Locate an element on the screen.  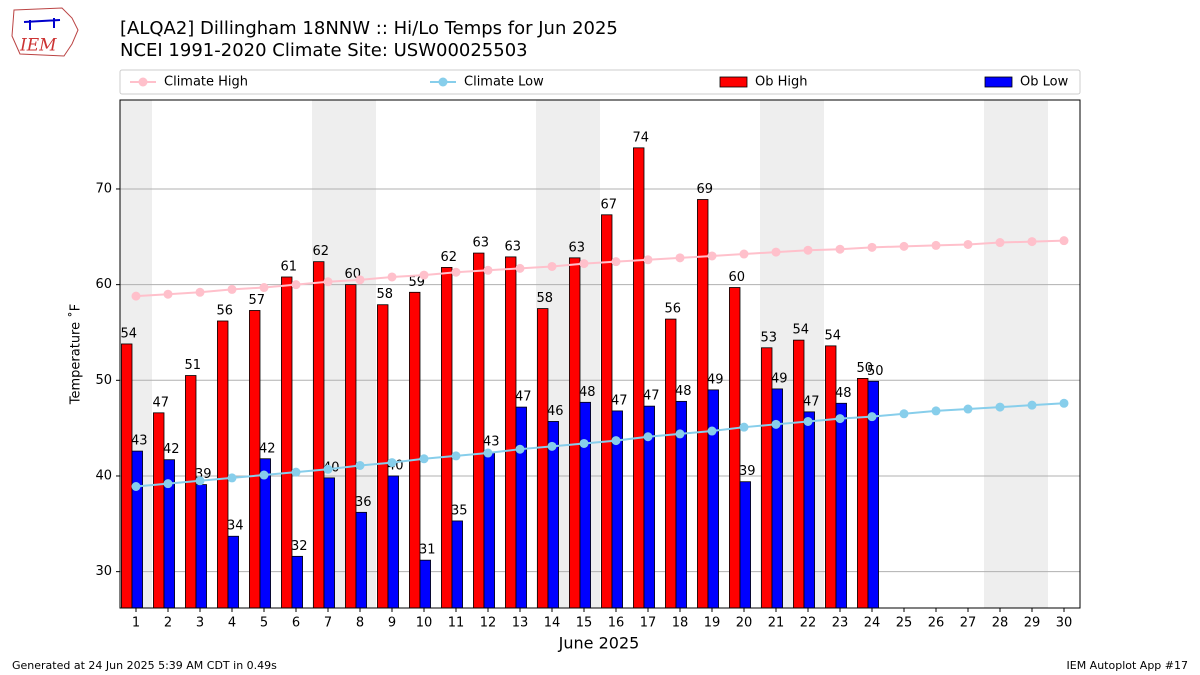
x-tick-label: 27 is located at coordinates (968, 623).